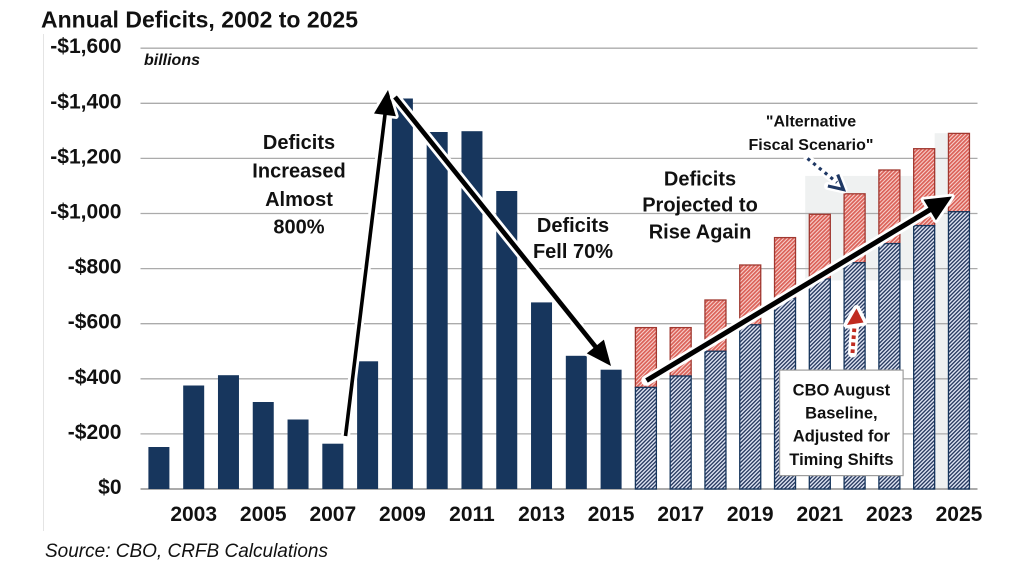 The width and height of the screenshot is (1024, 582). I want to click on svg-text: Rise Again, so click(700, 232).